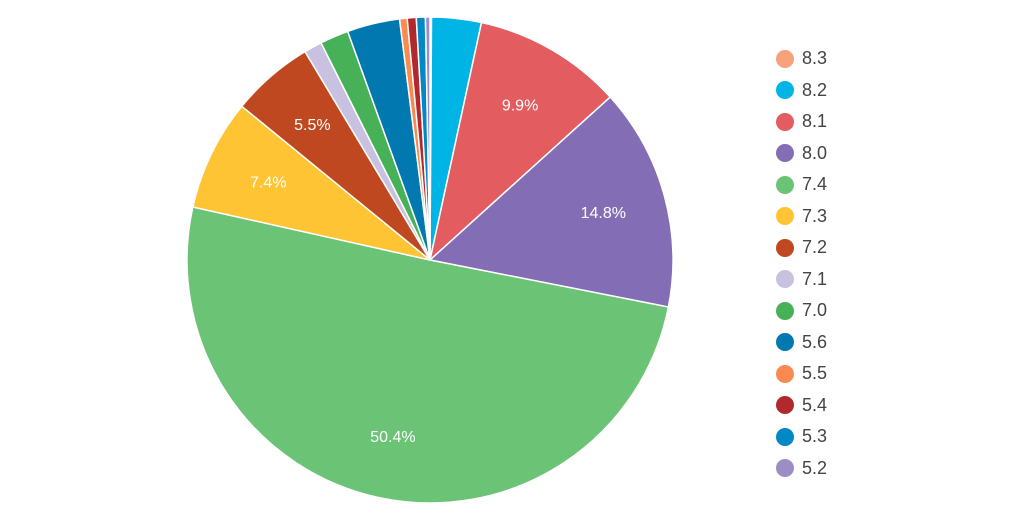  What do you see at coordinates (392, 437) in the screenshot?
I see `data-label: 50.4%` at bounding box center [392, 437].